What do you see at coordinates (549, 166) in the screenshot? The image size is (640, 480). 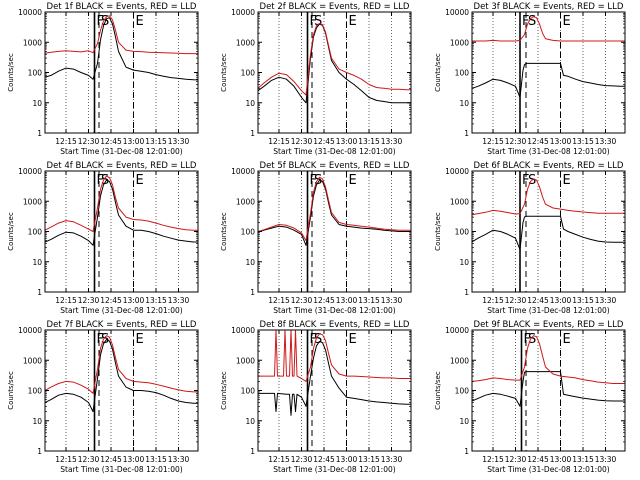 I see `panel-title: Det 6f BLACK = Events, RED = LLD` at bounding box center [549, 166].